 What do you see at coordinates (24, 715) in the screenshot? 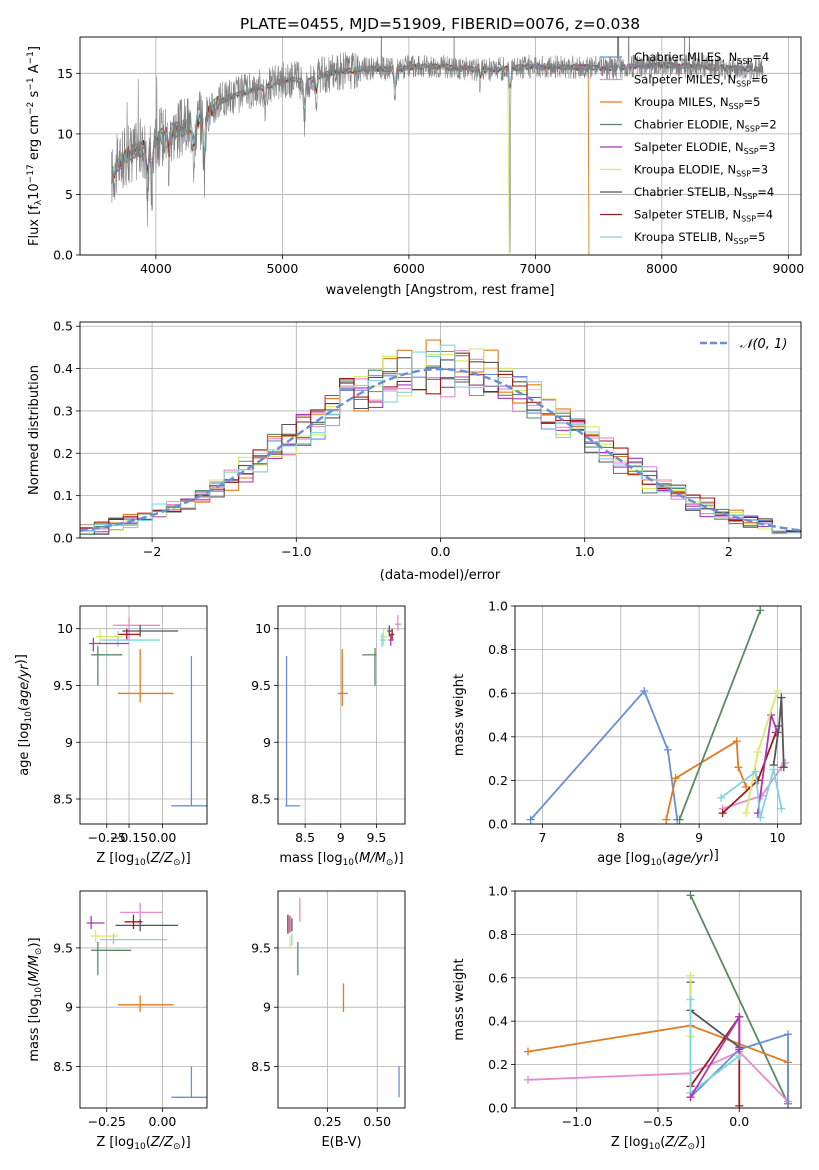
I see `y-axis-label: age [log10(age/yr)]` at bounding box center [24, 715].